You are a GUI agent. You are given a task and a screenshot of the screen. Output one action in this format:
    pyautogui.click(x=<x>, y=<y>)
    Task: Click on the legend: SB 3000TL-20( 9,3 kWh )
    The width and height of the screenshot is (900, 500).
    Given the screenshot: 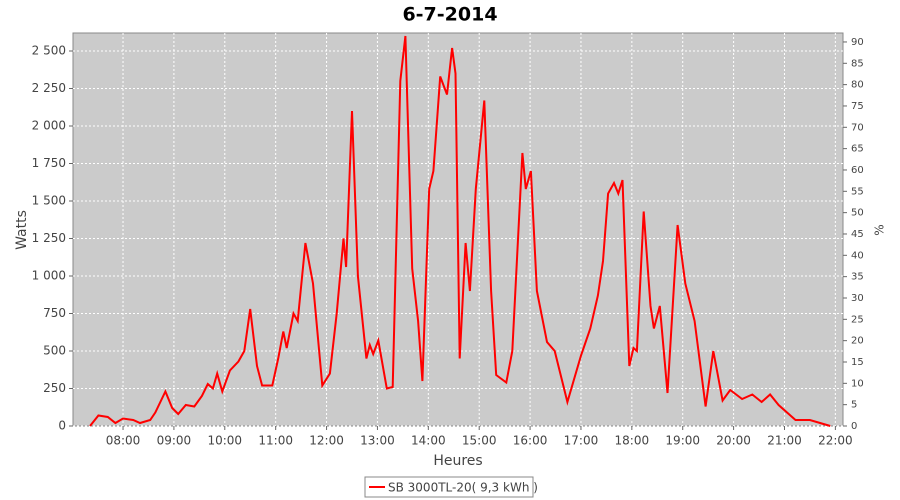 What is the action you would take?
    pyautogui.click(x=451, y=487)
    